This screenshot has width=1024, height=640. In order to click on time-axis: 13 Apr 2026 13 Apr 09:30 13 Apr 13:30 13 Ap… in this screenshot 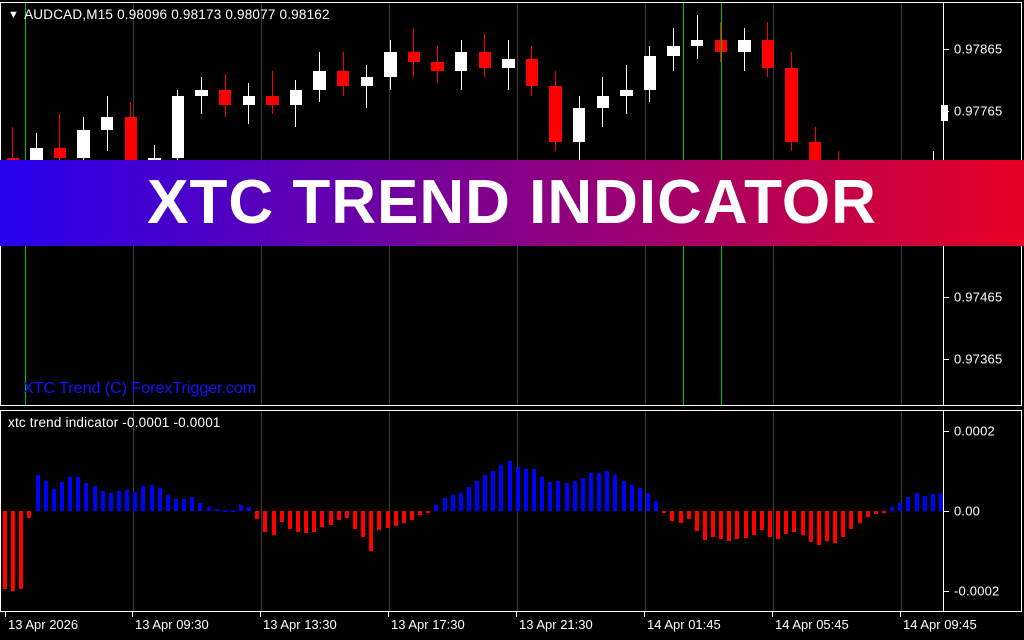, I will do `click(511, 626)`.